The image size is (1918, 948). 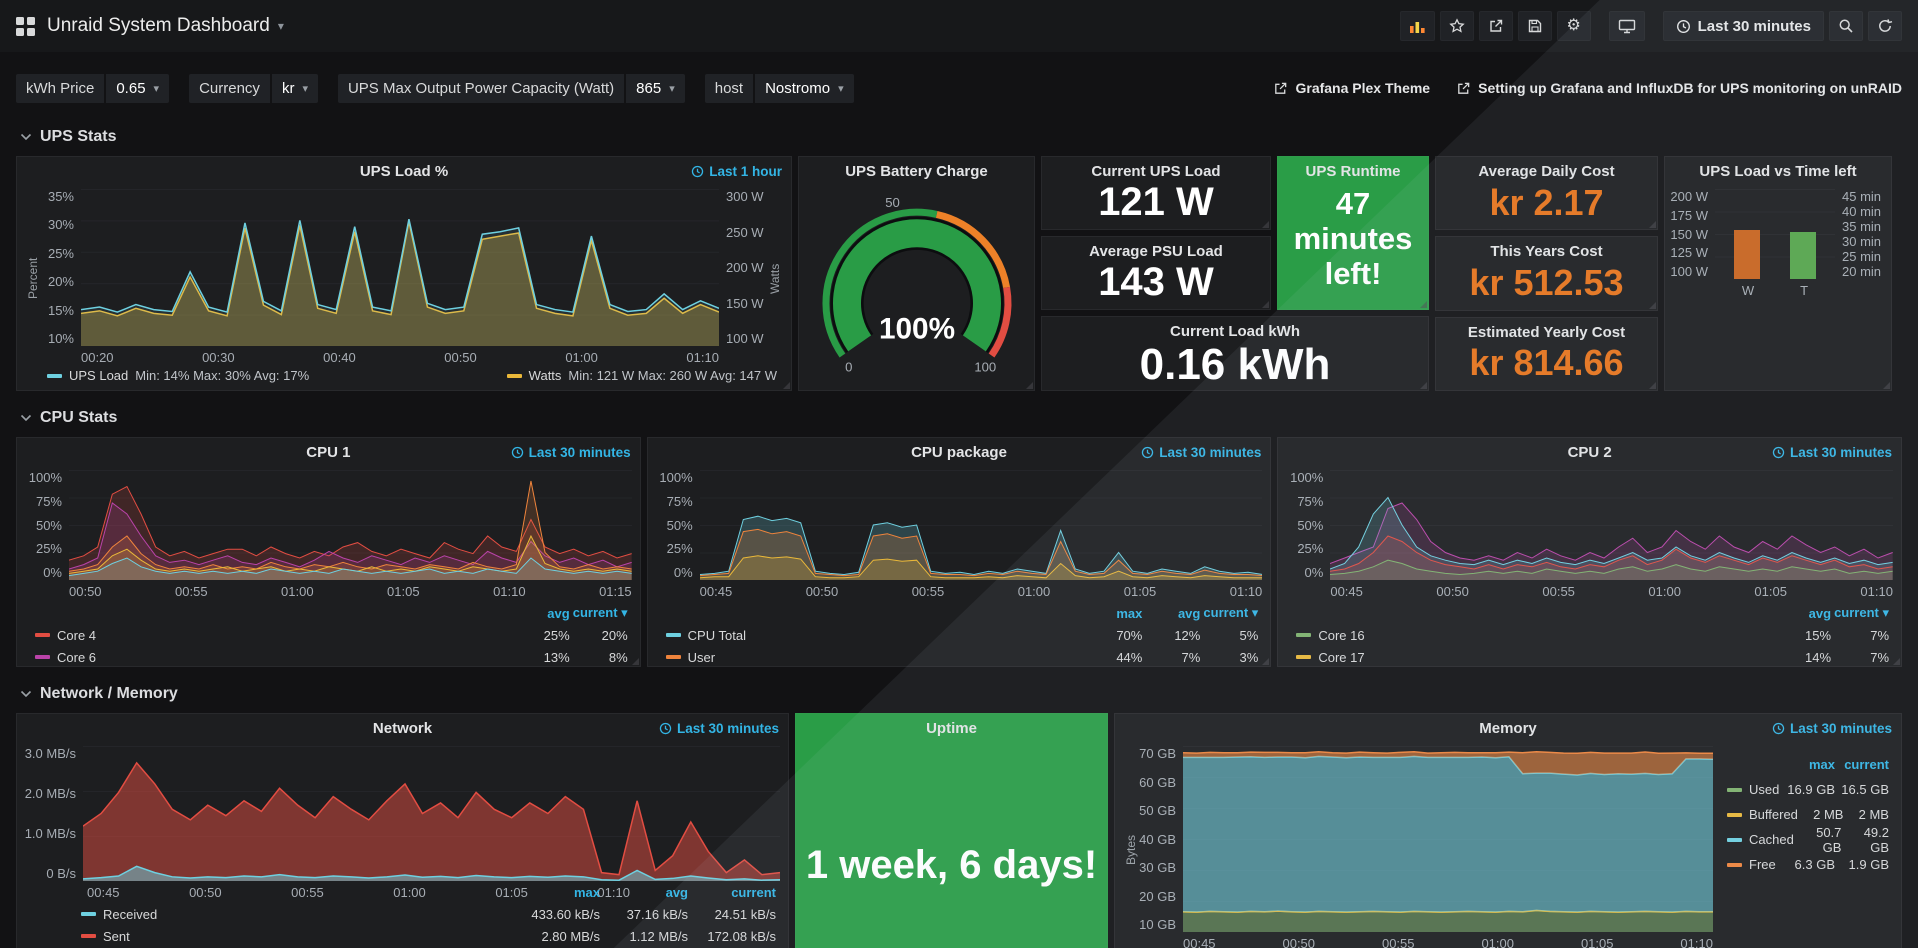 I want to click on series-toggle: Cached, so click(x=1760, y=839).